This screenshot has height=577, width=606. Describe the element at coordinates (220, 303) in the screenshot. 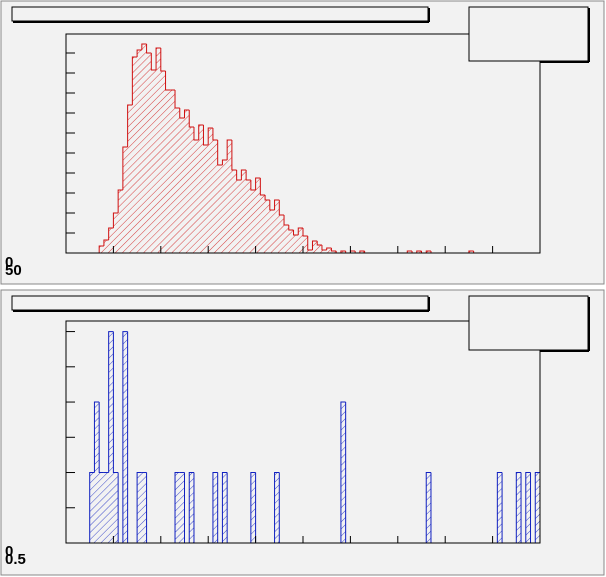

I see `title-box` at that location.